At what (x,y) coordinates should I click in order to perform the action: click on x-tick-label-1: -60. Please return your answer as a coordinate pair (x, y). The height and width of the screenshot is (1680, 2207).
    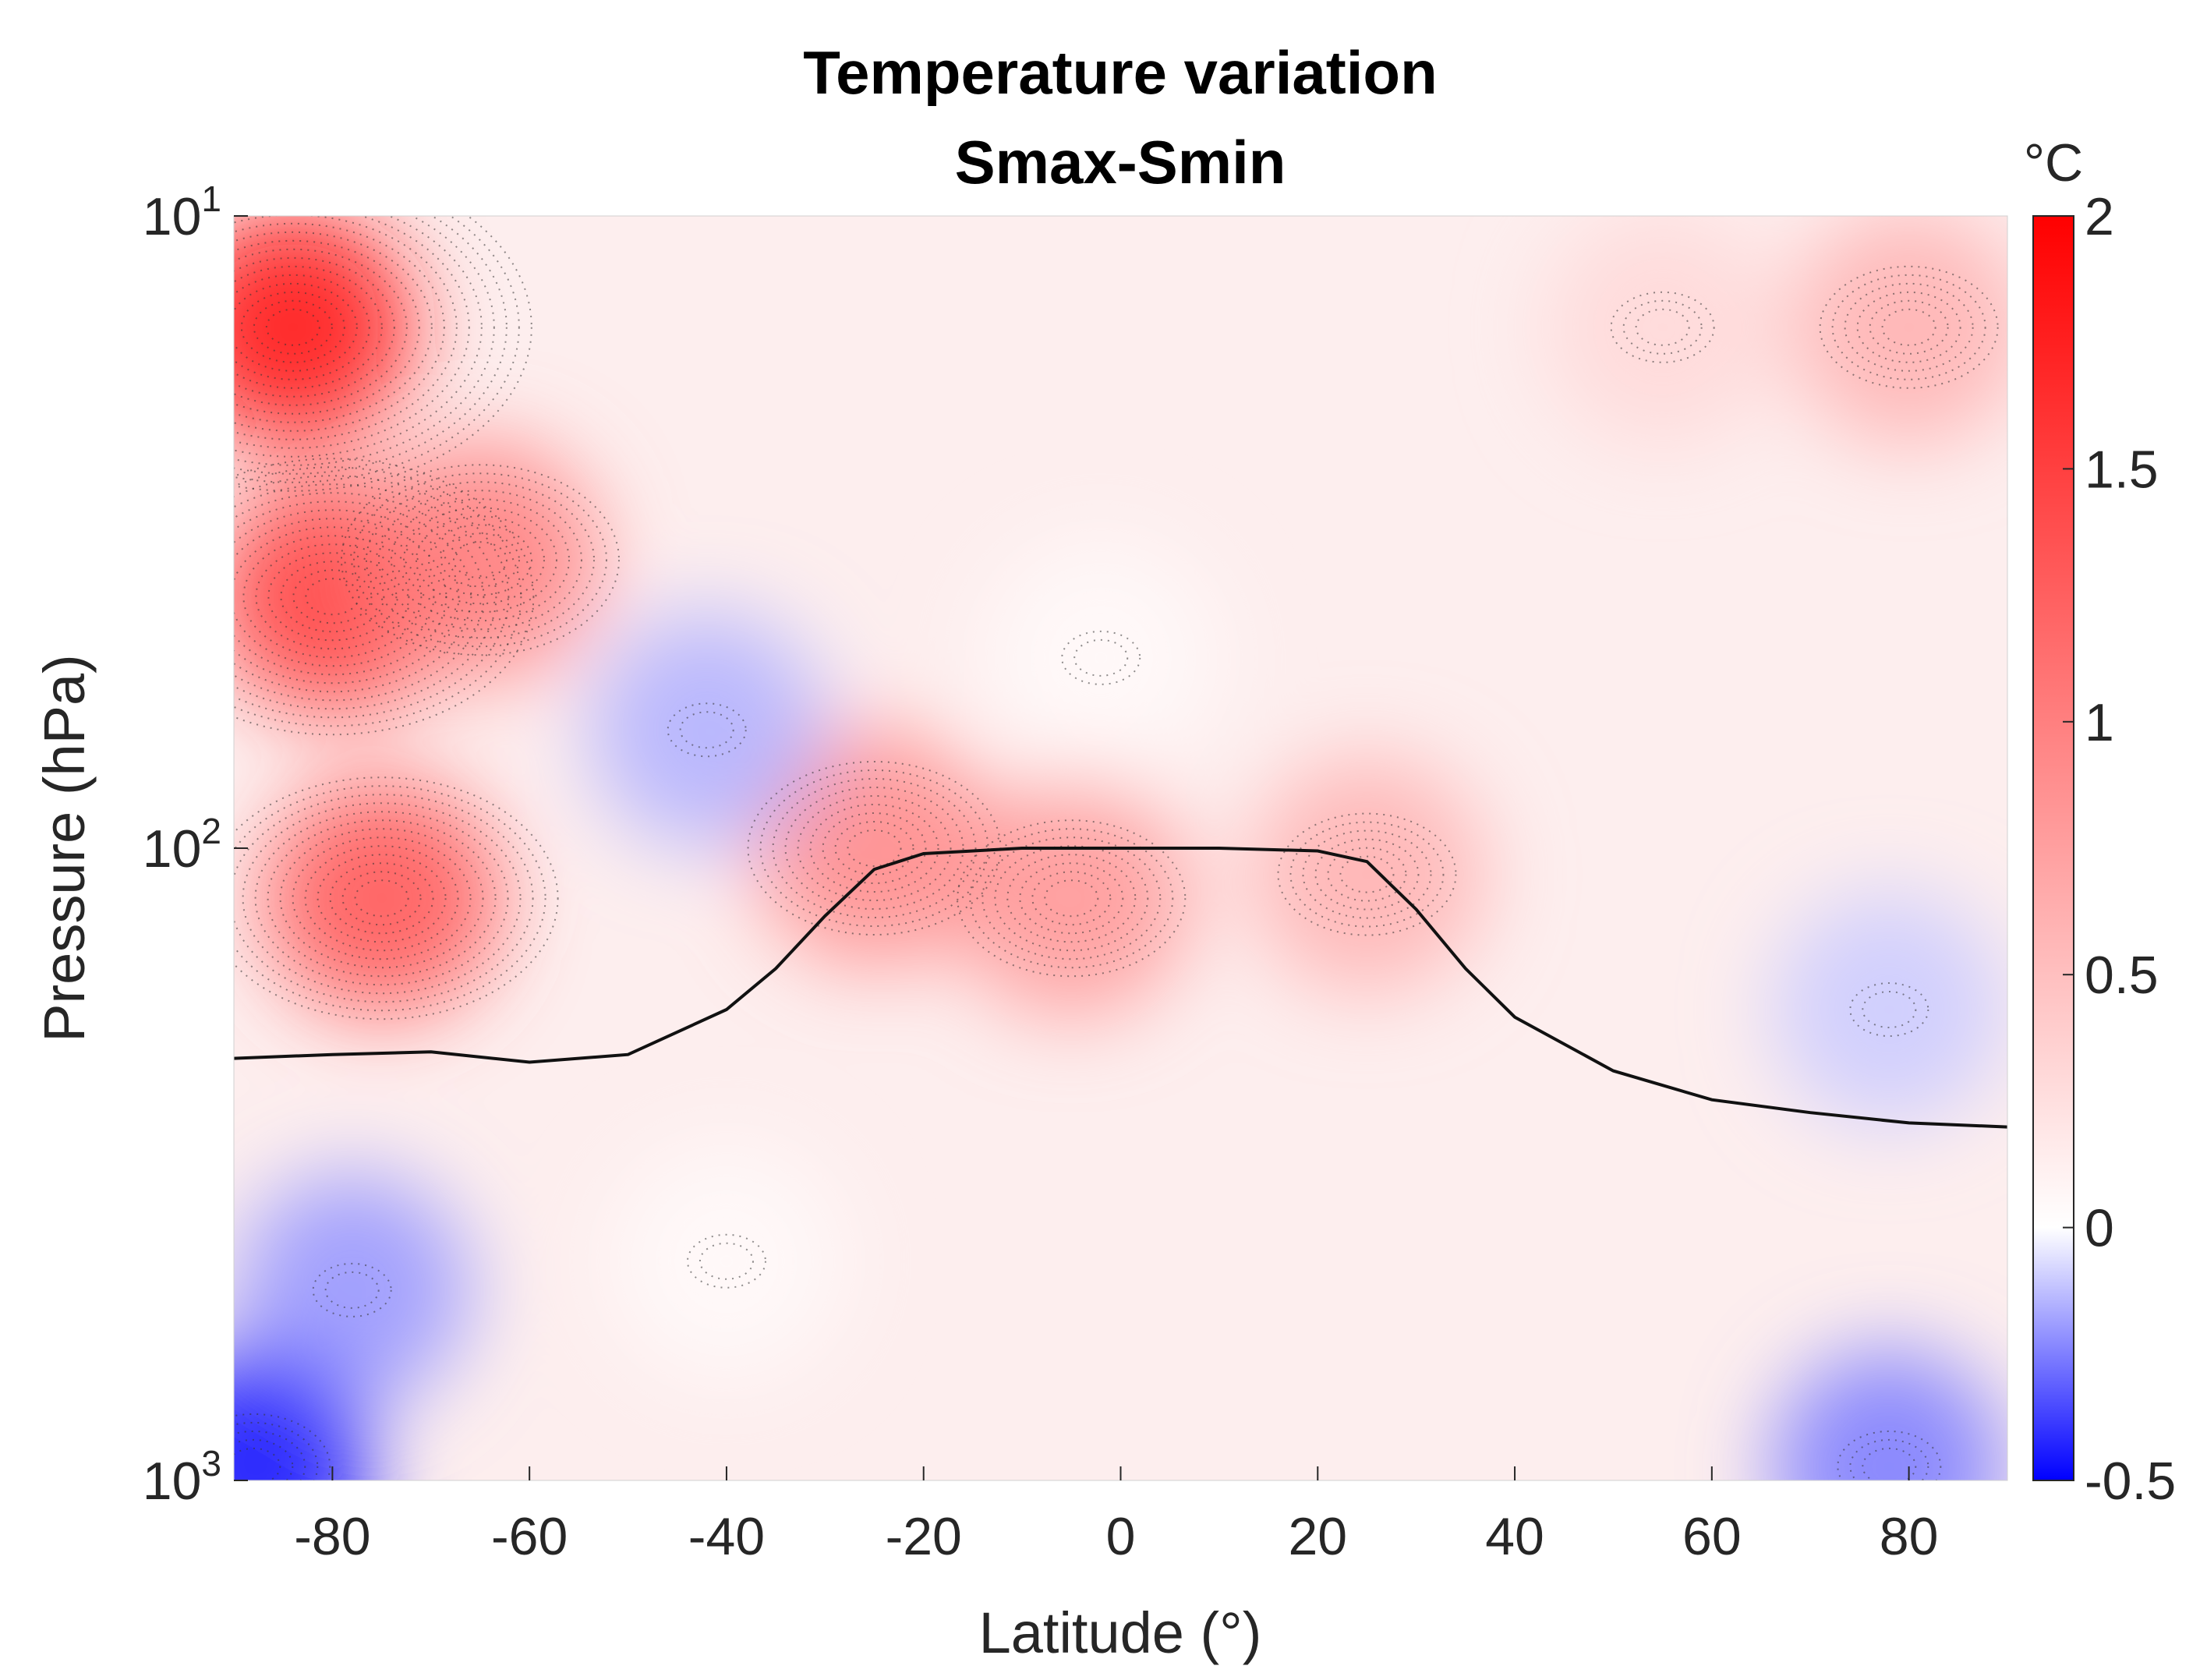
    Looking at the image, I should click on (529, 1536).